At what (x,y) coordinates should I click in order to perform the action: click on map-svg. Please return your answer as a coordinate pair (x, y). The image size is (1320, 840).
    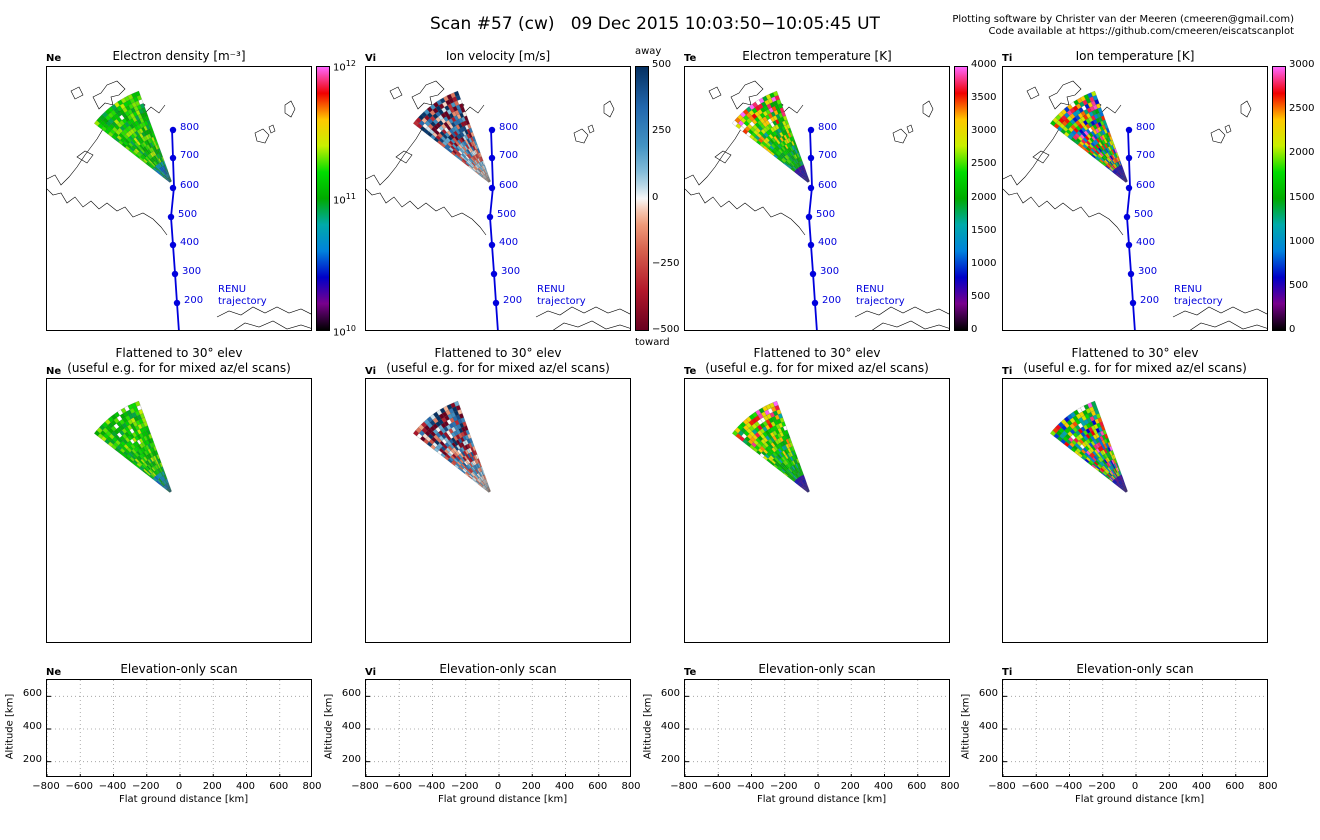
    Looking at the image, I should click on (1135, 205).